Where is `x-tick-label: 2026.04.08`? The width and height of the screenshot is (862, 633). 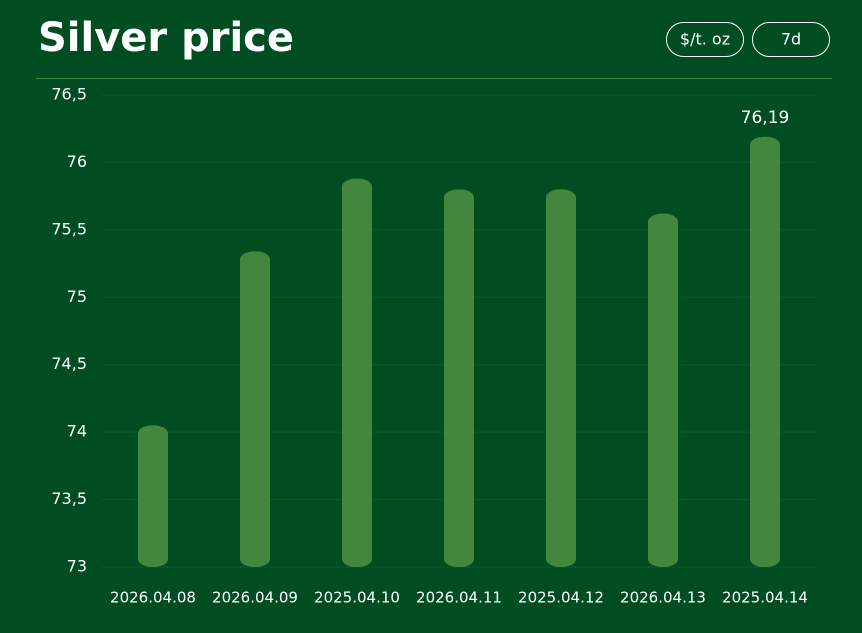
x-tick-label: 2026.04.08 is located at coordinates (153, 598).